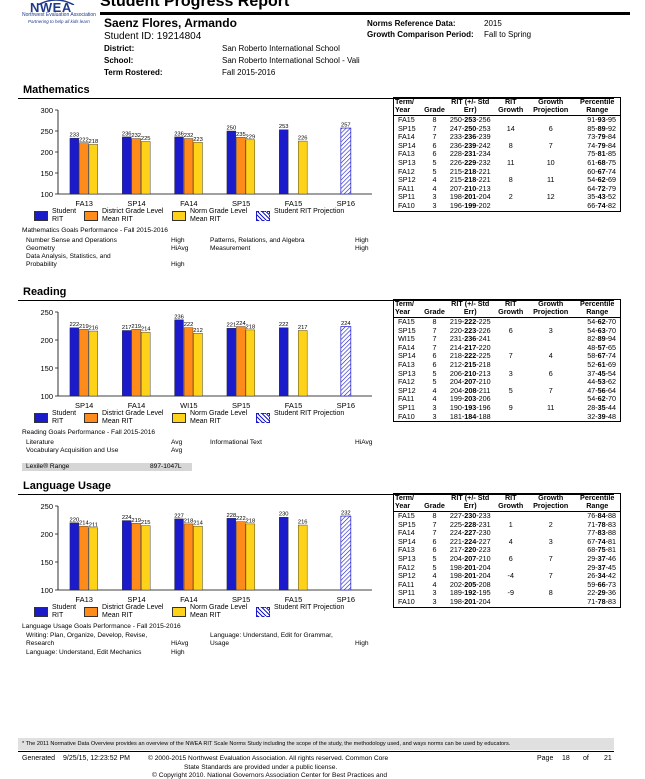 This screenshot has height=779, width=645. Describe the element at coordinates (316, 494) in the screenshot. I see `section-rule` at that location.